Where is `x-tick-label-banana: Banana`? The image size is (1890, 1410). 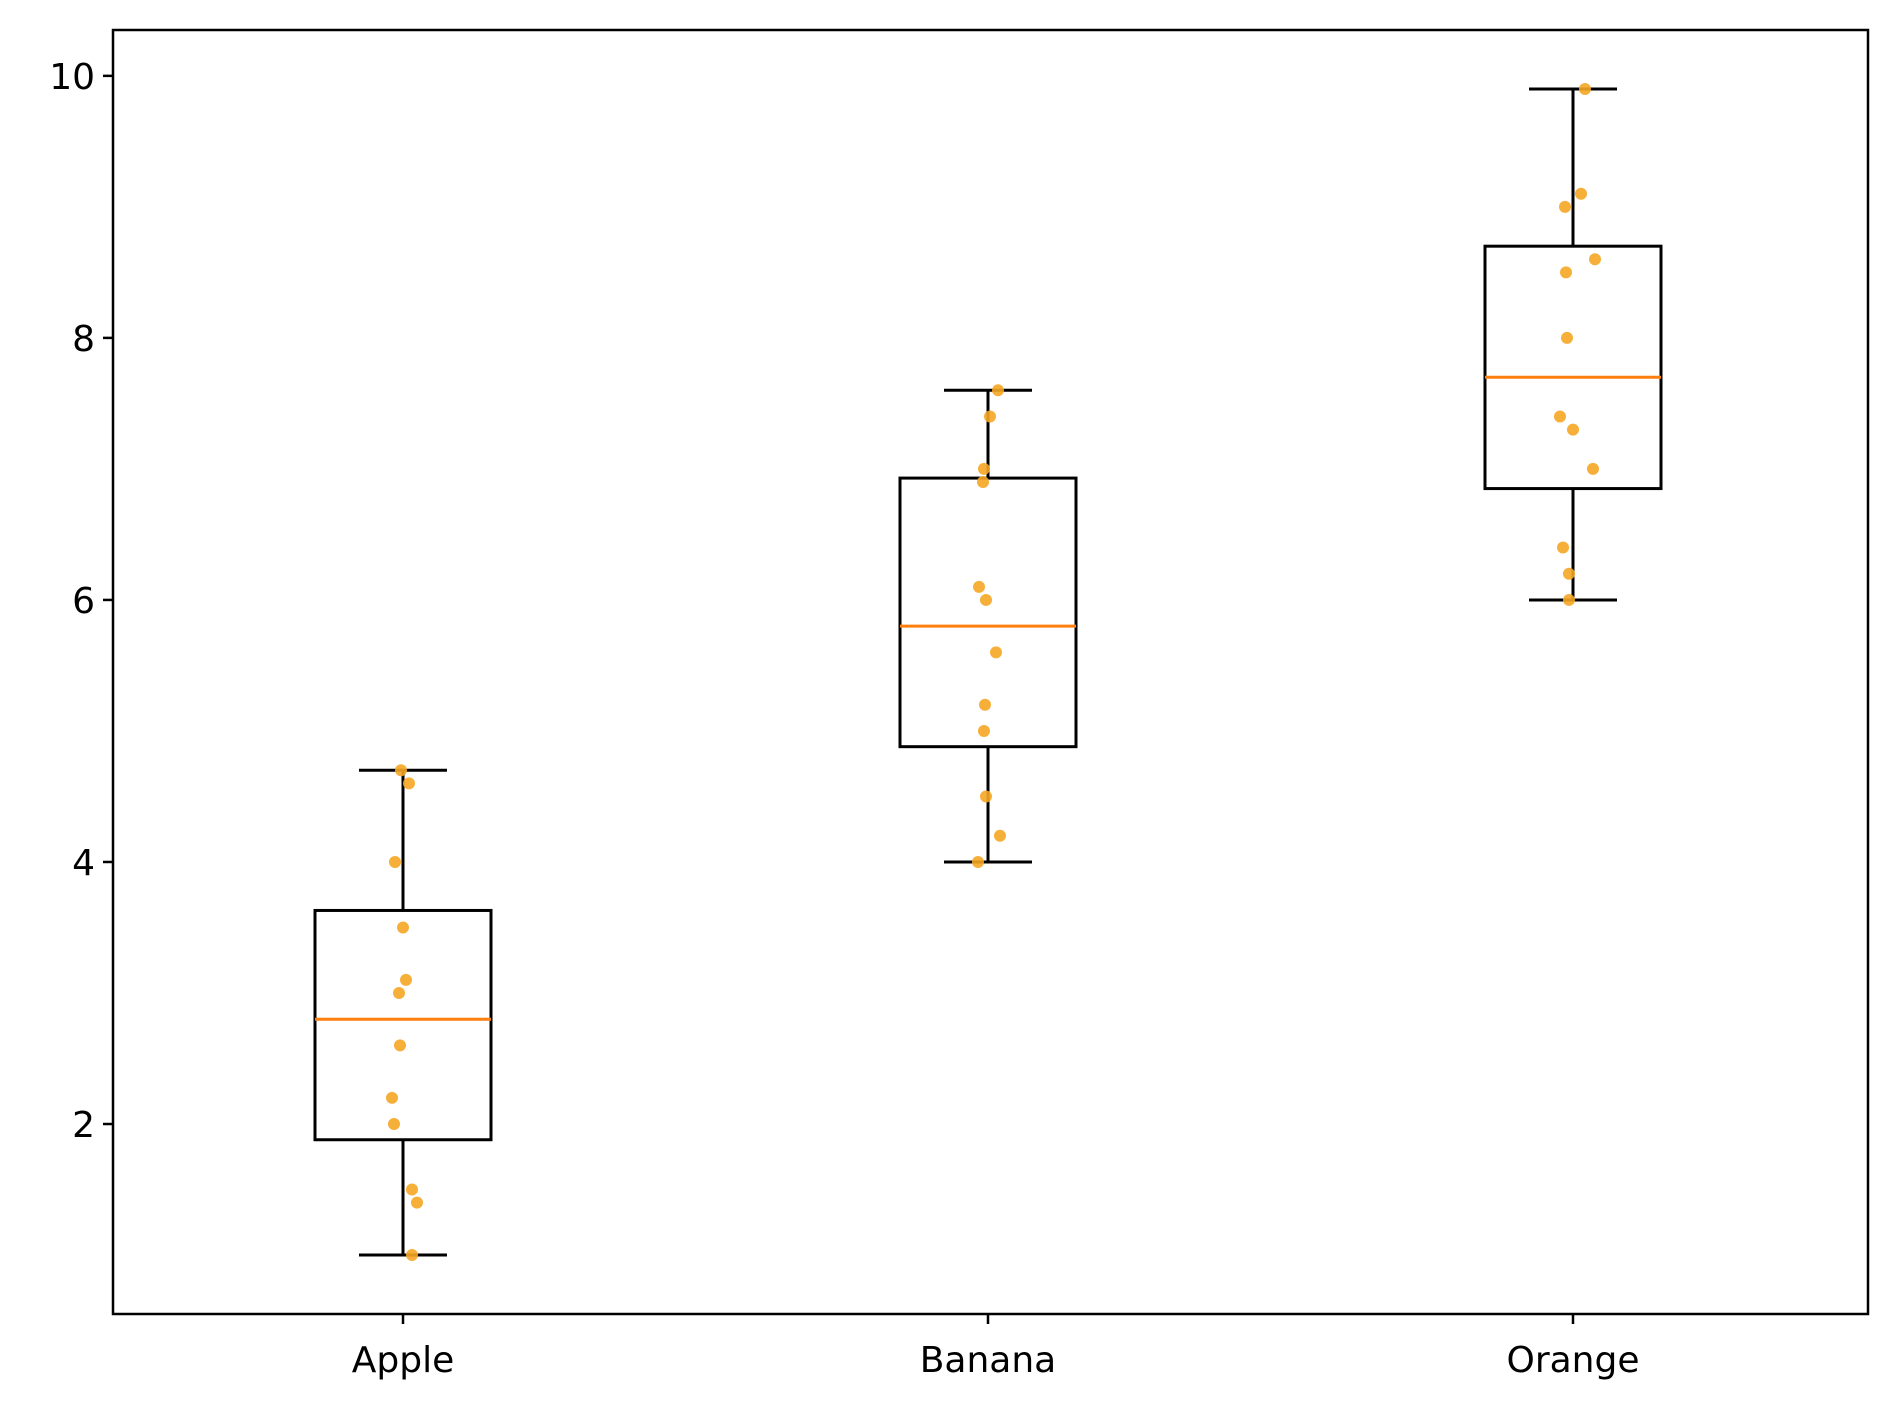 x-tick-label-banana: Banana is located at coordinates (988, 1360).